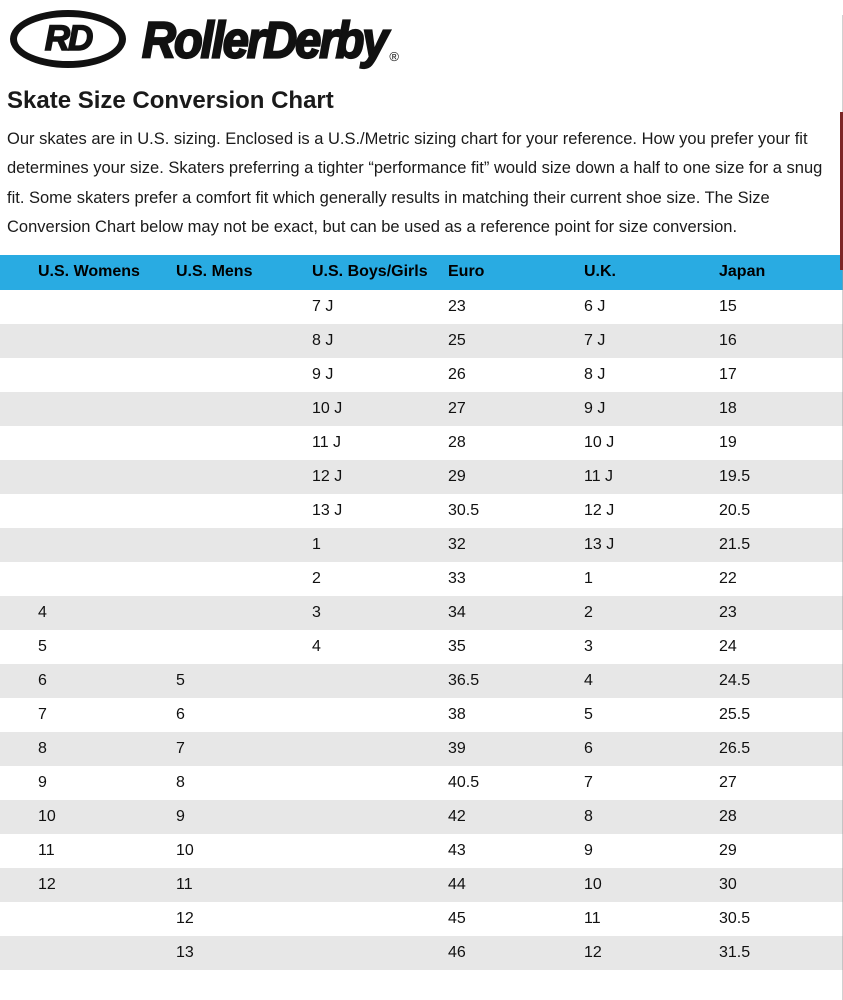 This screenshot has height=1000, width=843. What do you see at coordinates (781, 408) in the screenshot?
I see `table-cell: 18` at bounding box center [781, 408].